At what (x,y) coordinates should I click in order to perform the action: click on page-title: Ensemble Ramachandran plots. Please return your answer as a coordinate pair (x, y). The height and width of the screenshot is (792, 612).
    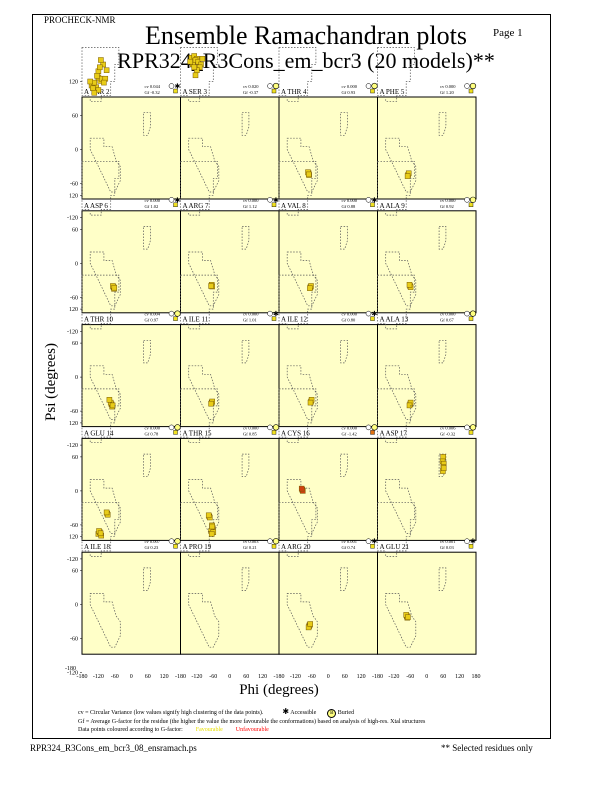
    Looking at the image, I should click on (306, 35).